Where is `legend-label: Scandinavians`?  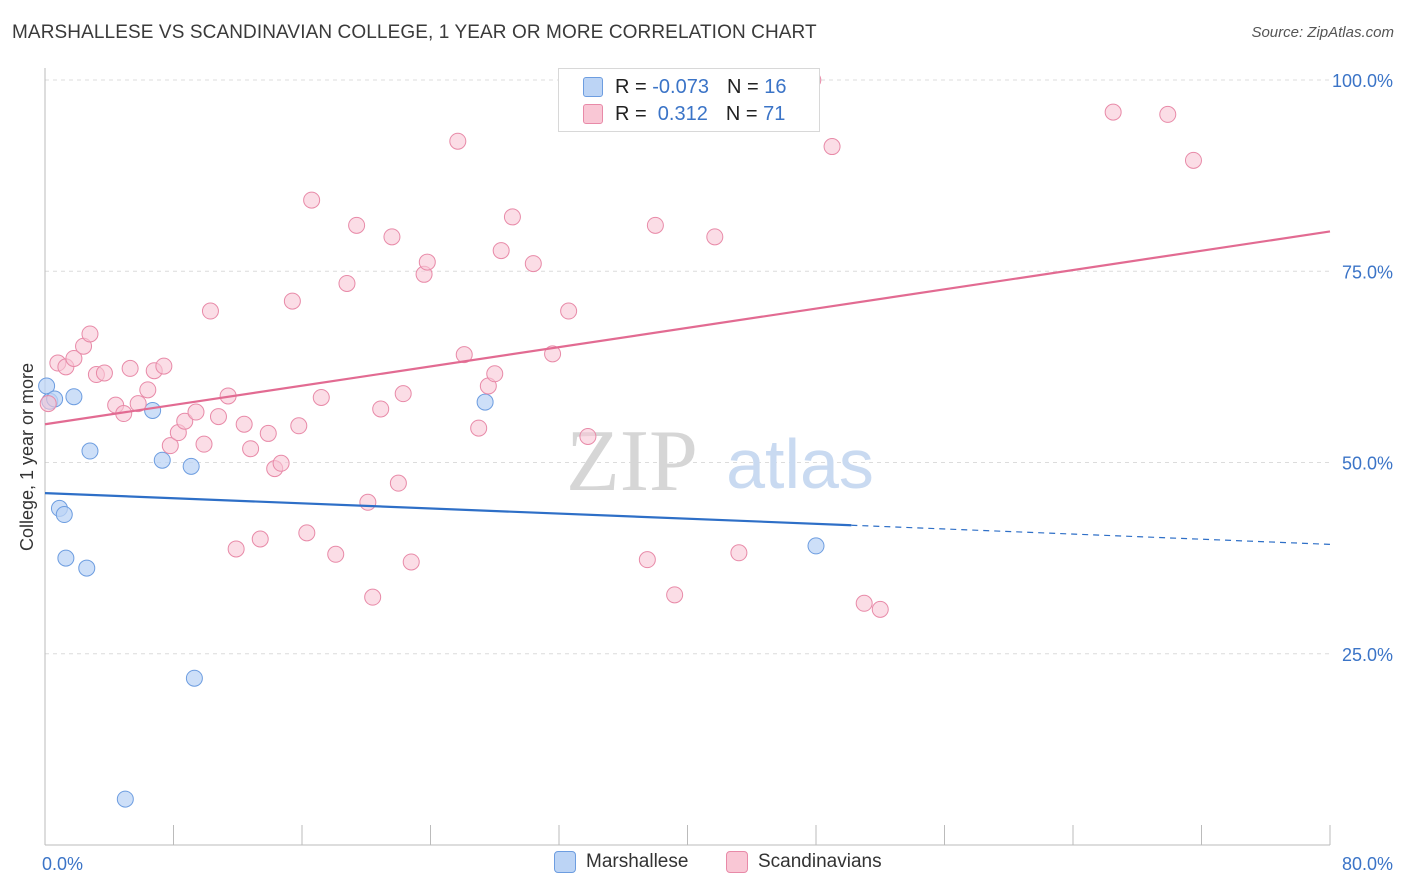 legend-label: Scandinavians is located at coordinates (820, 861).